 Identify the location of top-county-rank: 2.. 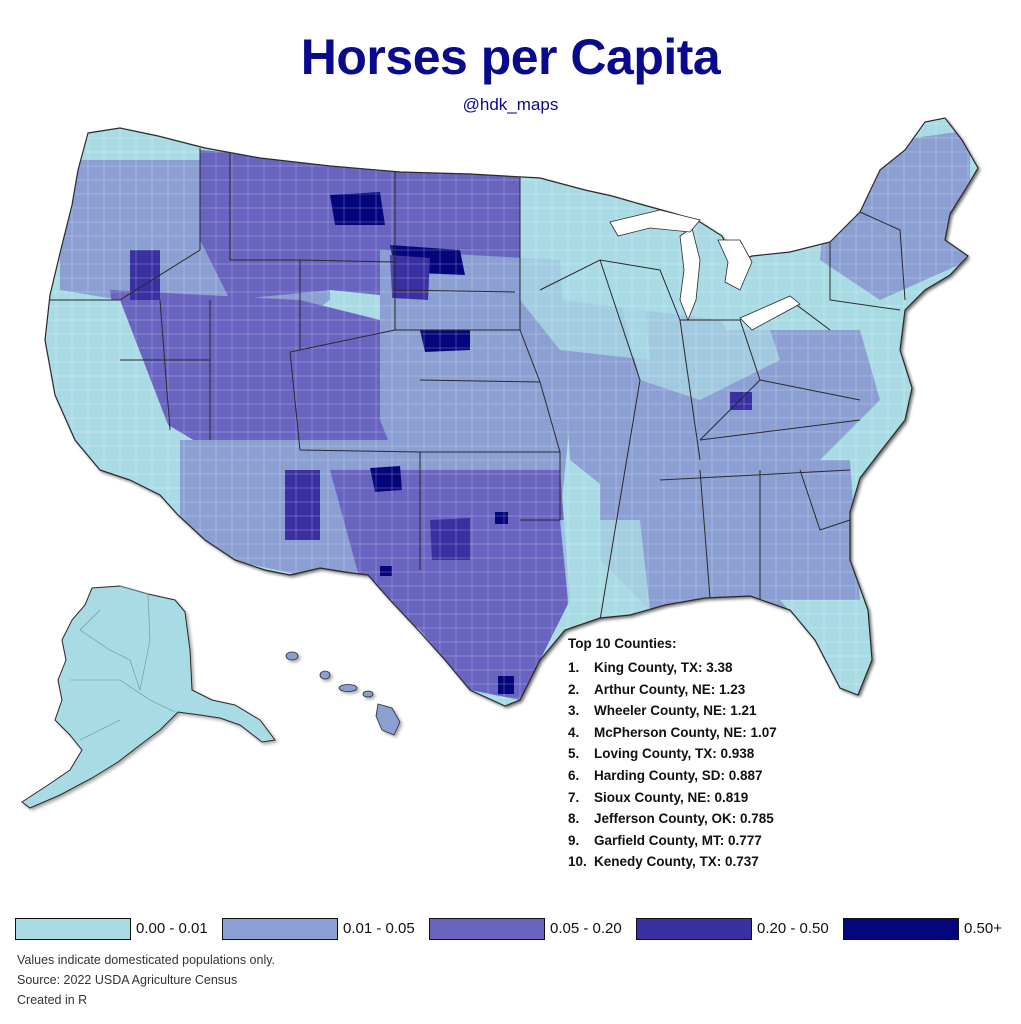
(581, 690).